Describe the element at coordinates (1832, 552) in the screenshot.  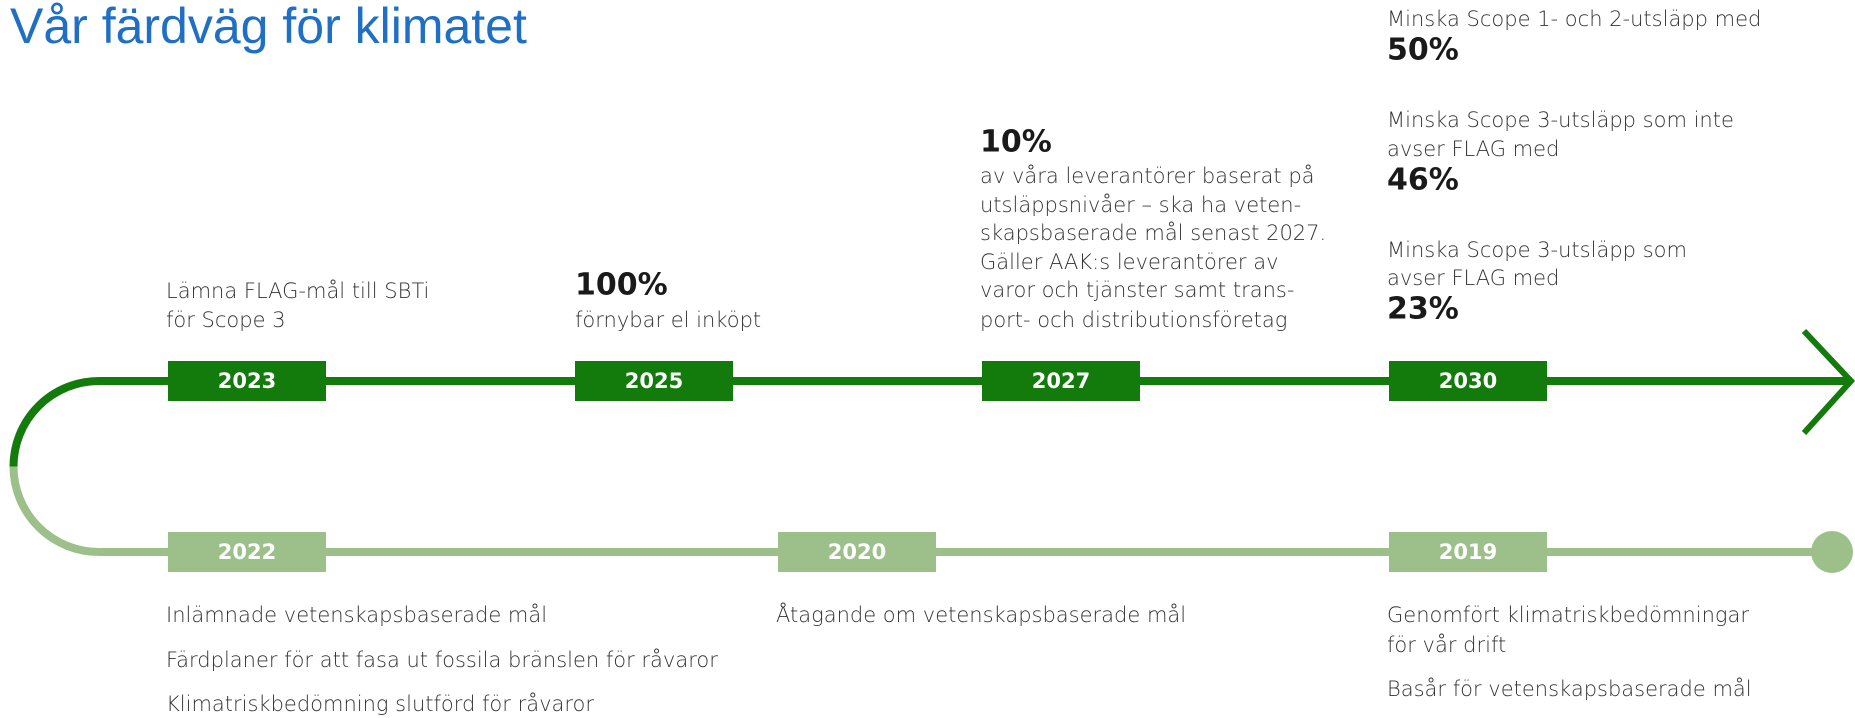
I see `start-dot` at that location.